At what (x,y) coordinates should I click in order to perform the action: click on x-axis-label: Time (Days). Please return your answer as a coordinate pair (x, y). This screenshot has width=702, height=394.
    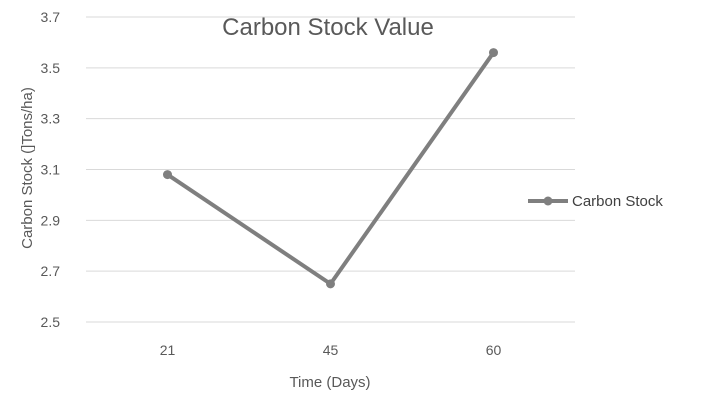
    Looking at the image, I should click on (329, 382).